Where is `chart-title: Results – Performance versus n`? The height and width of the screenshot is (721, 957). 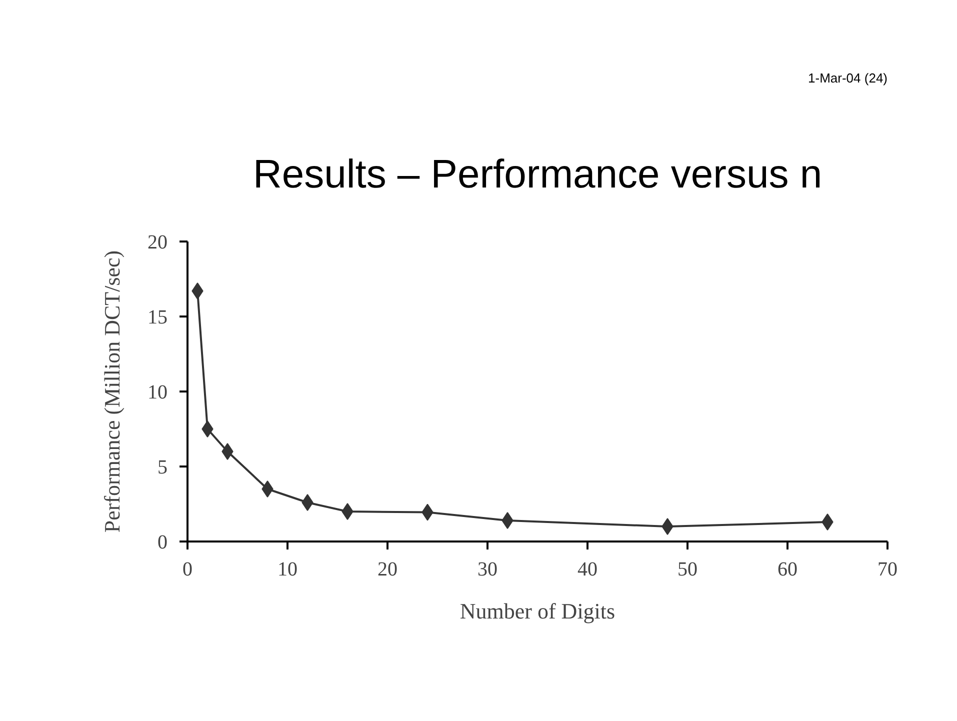
chart-title: Results – Performance versus n is located at coordinates (537, 174).